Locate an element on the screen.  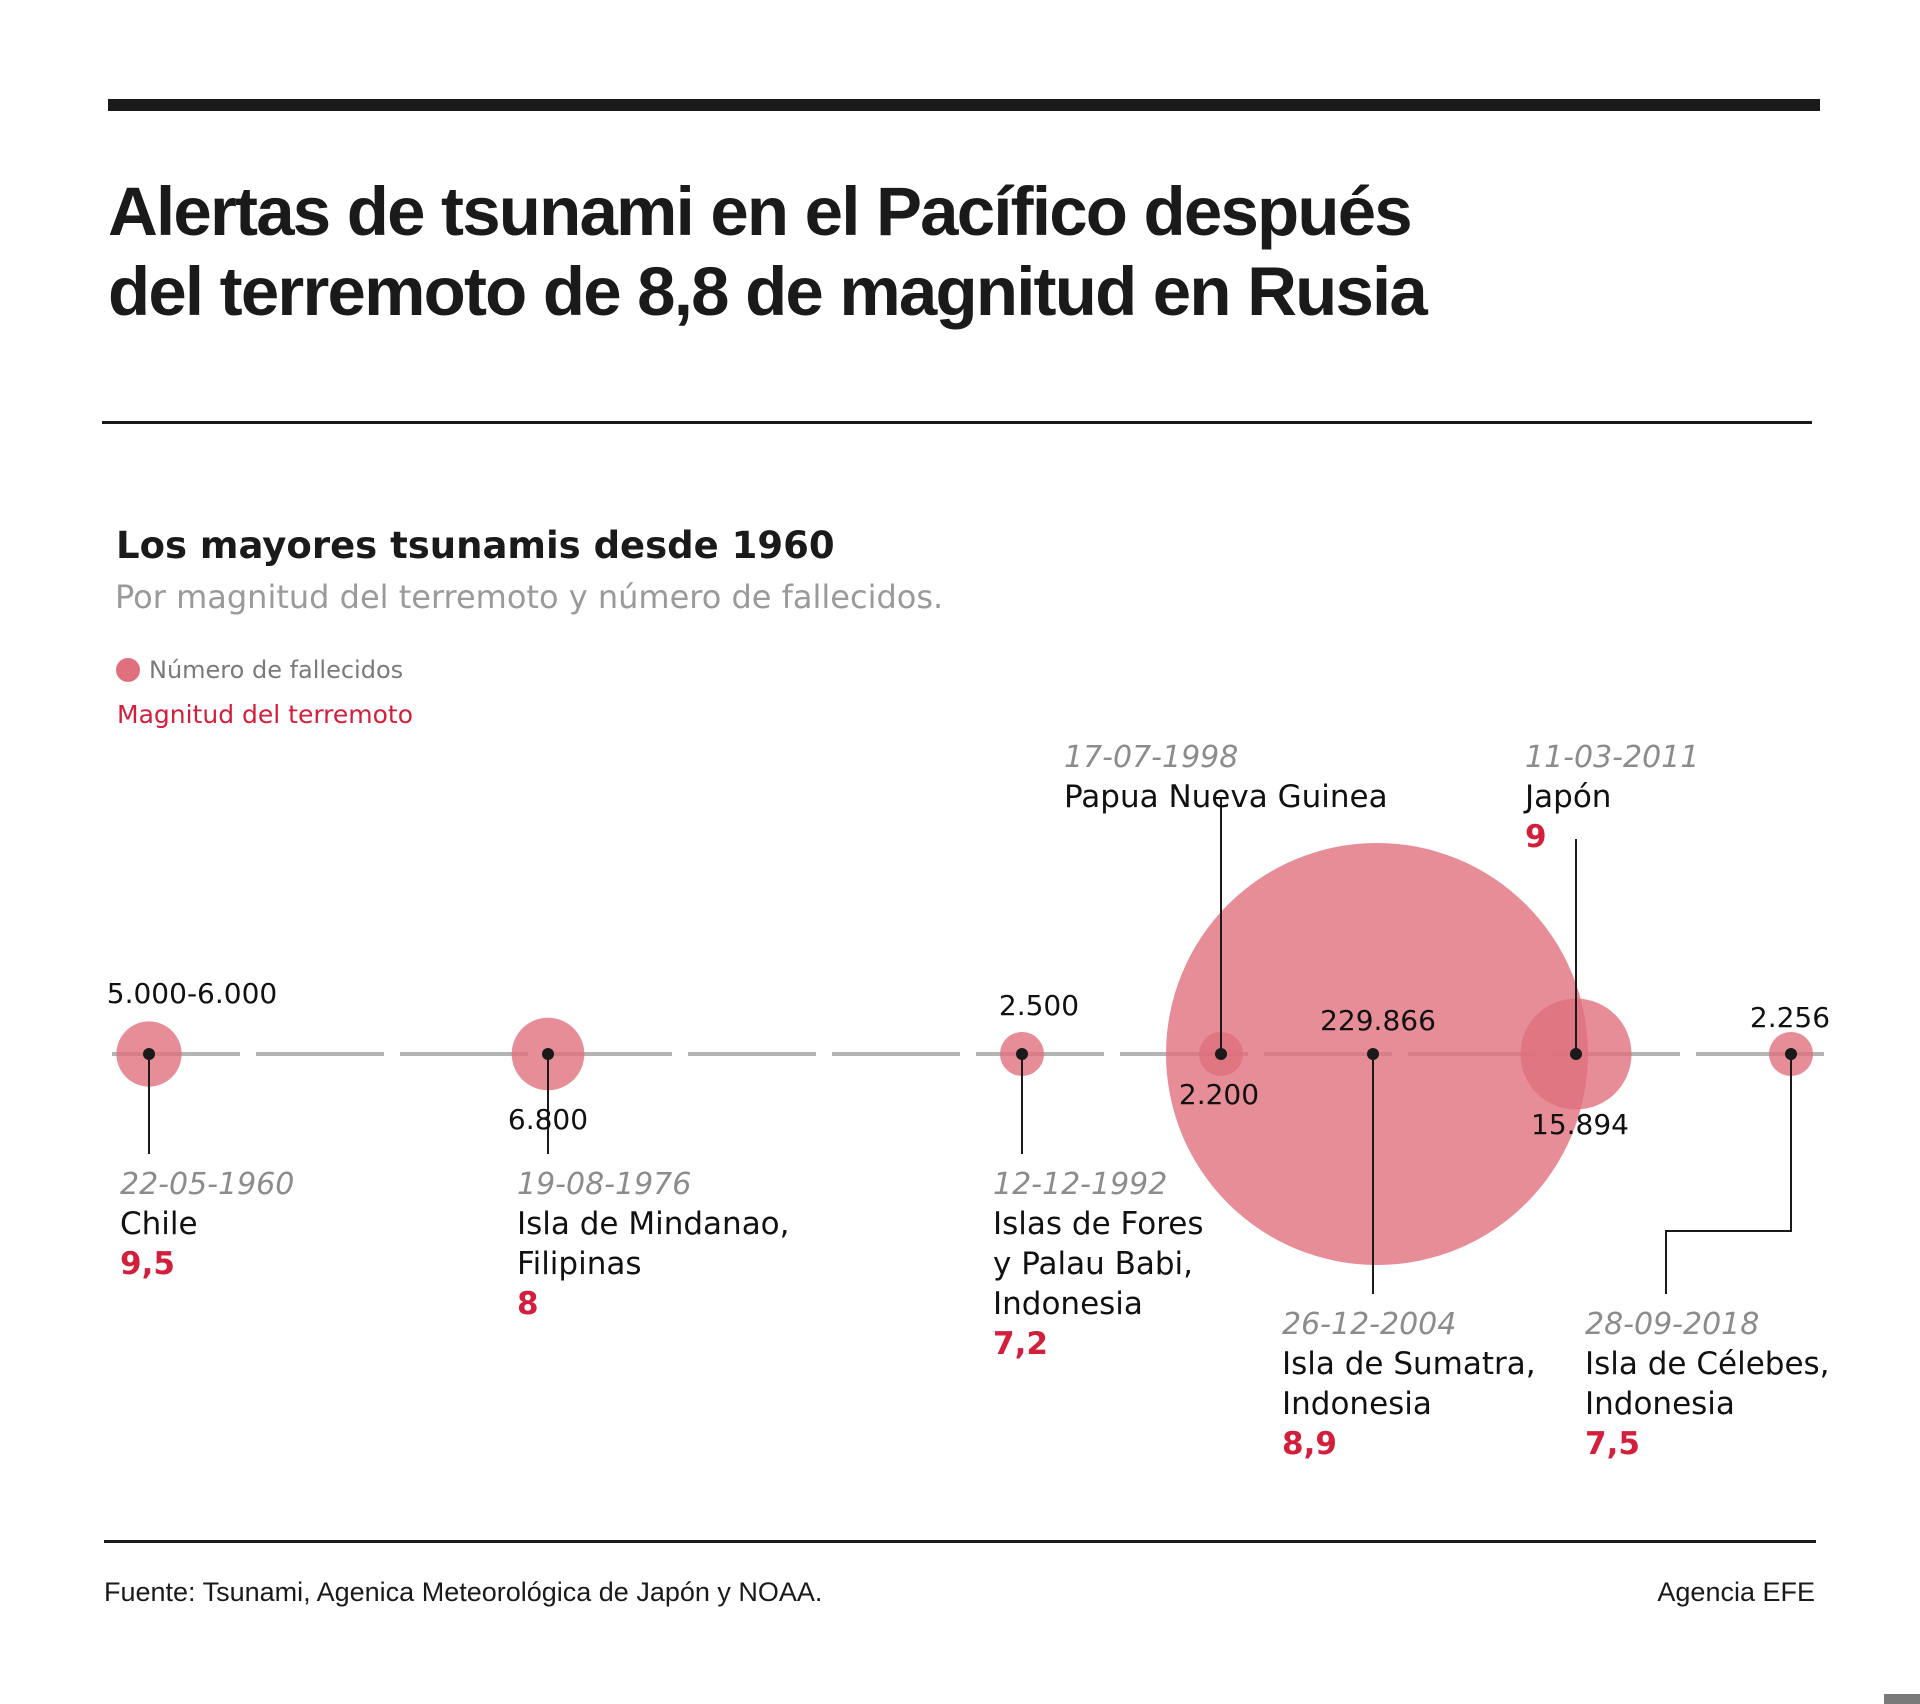
event-date: 19-08-1976 is located at coordinates (604, 1184).